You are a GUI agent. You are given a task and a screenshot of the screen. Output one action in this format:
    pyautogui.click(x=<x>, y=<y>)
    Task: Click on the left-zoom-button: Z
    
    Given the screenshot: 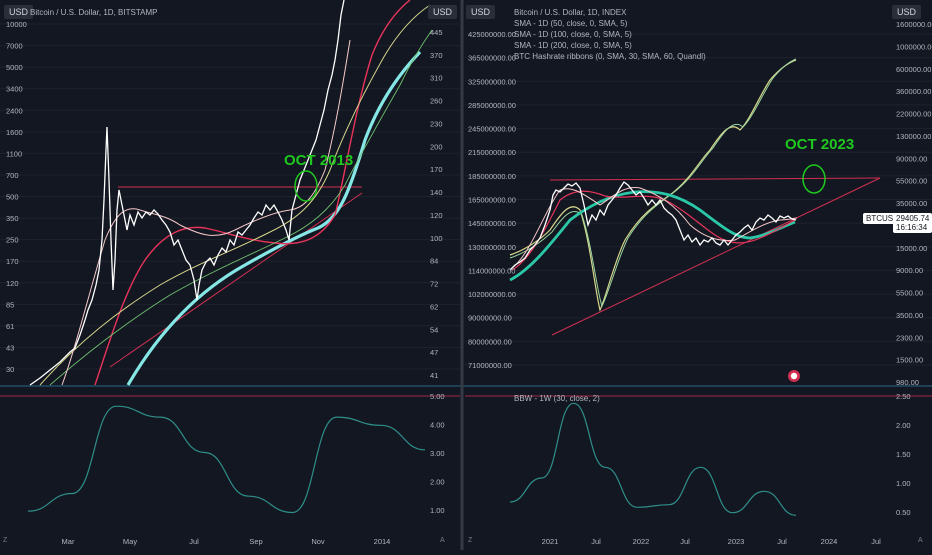 What is the action you would take?
    pyautogui.click(x=5, y=540)
    